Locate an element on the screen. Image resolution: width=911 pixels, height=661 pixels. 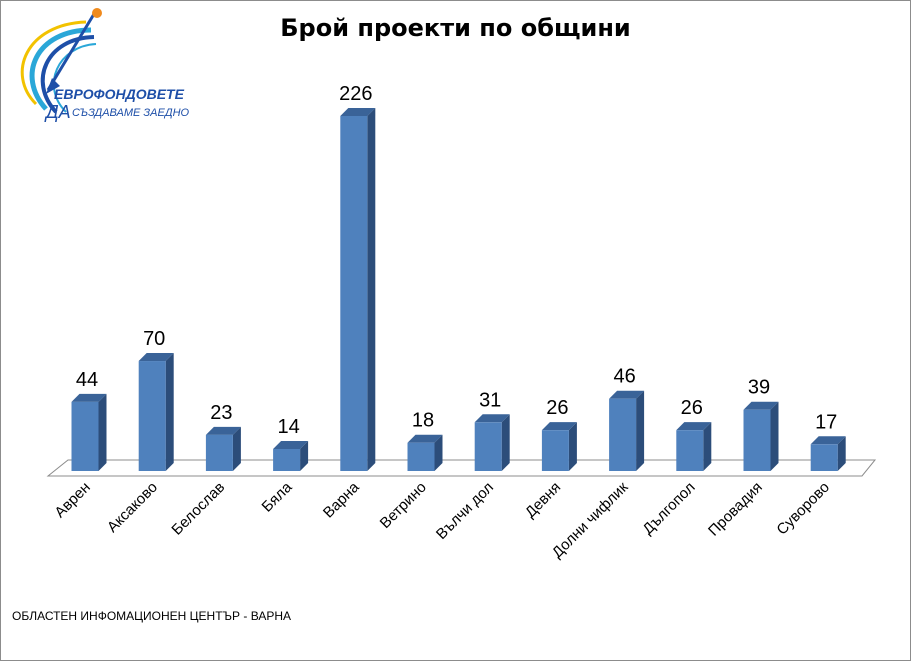
logo-text-da: ДА is located at coordinates (57, 112).